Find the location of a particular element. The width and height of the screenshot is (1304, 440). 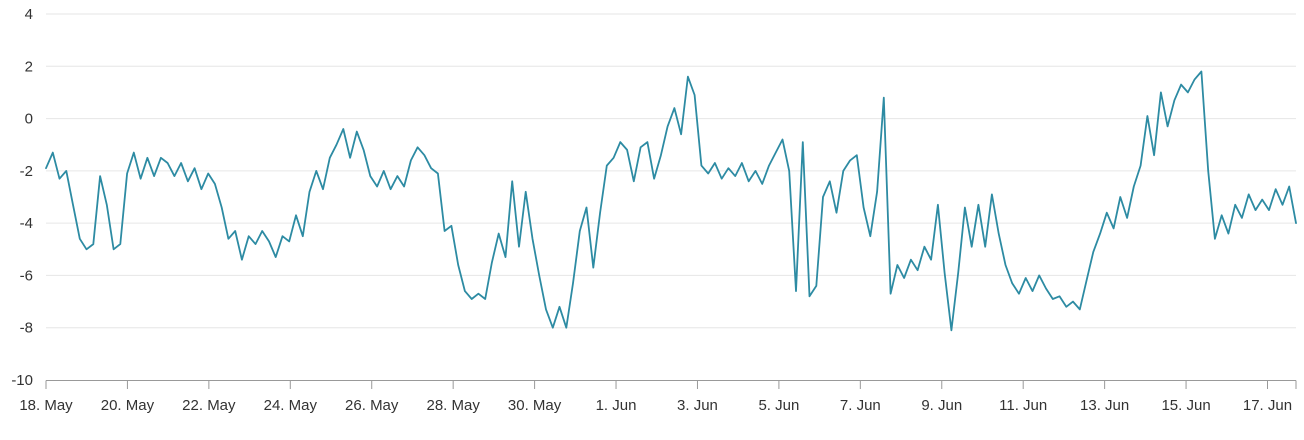

x-axis-label: 11. Jun is located at coordinates (1023, 405).